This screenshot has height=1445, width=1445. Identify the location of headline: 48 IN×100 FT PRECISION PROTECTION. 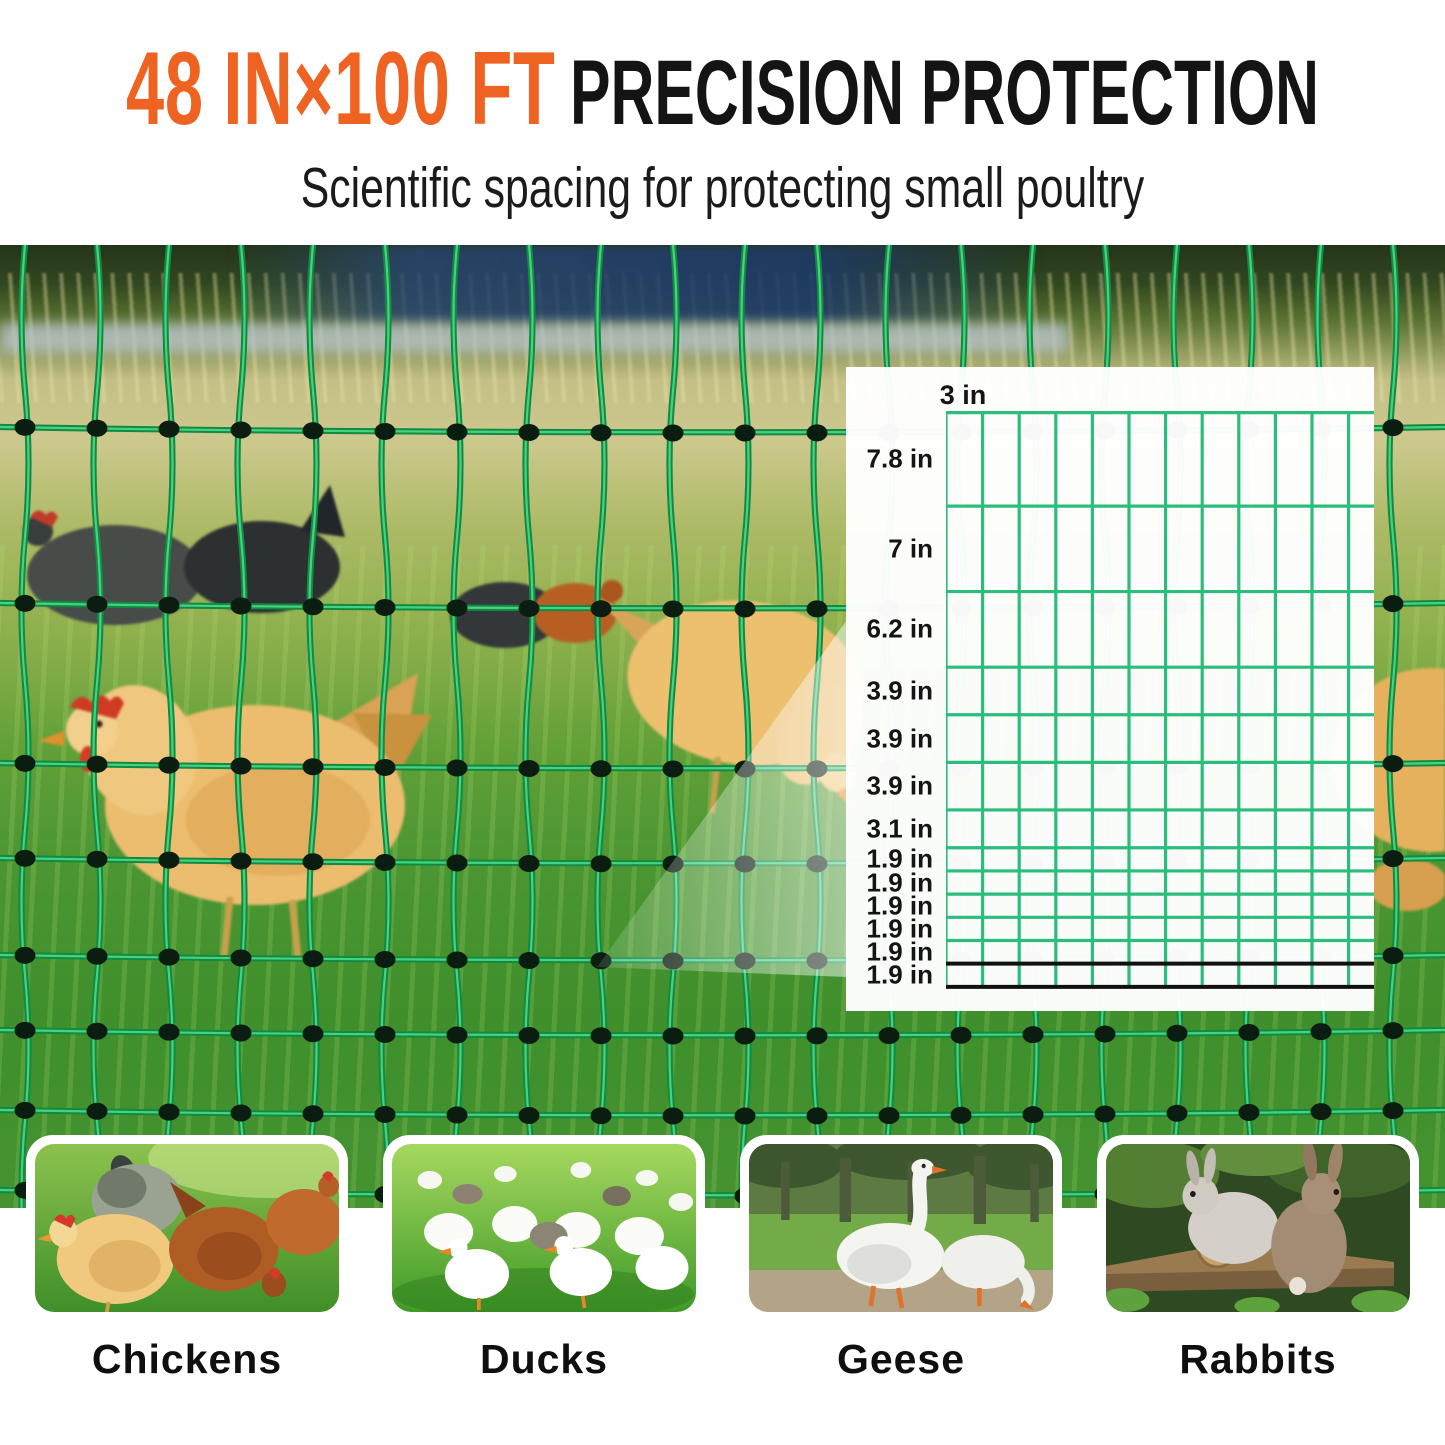
(722, 89).